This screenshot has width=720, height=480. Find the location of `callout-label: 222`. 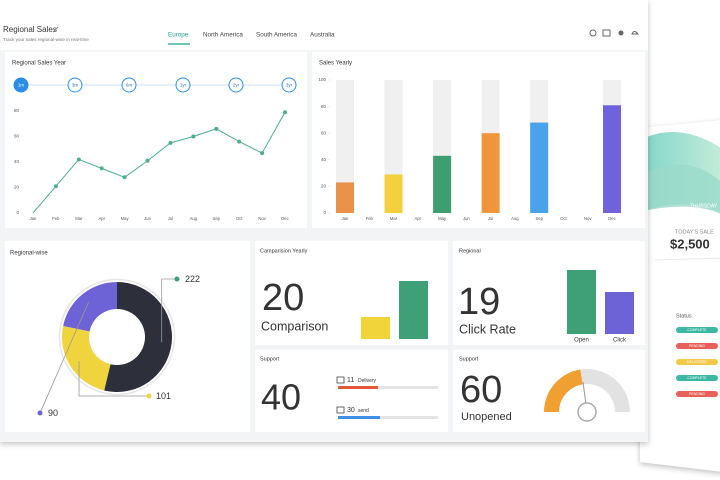

callout-label: 222 is located at coordinates (192, 279).